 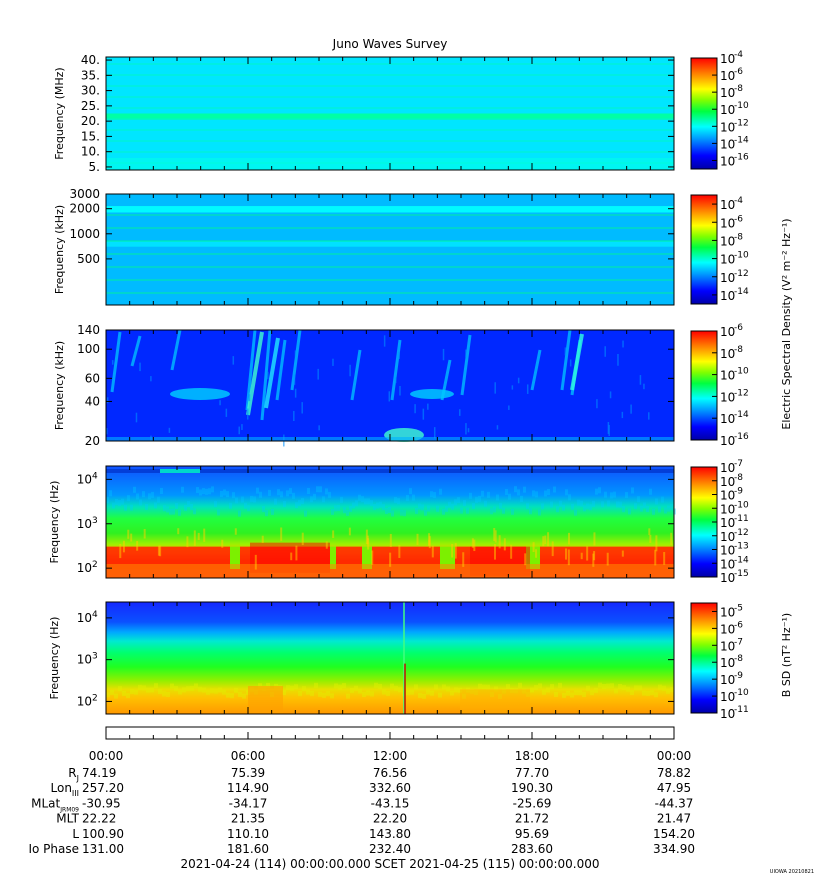 I want to click on ephemeris-value: 77.70, so click(x=532, y=773).